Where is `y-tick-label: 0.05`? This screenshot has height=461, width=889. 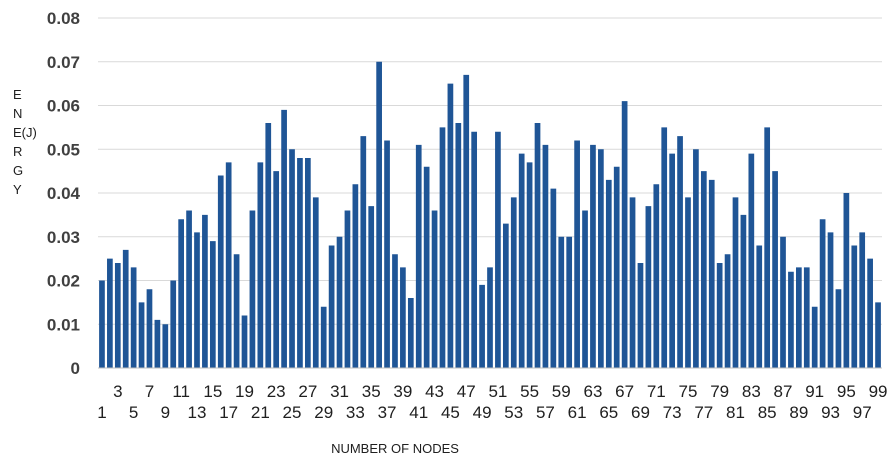
y-tick-label: 0.05 is located at coordinates (63, 149).